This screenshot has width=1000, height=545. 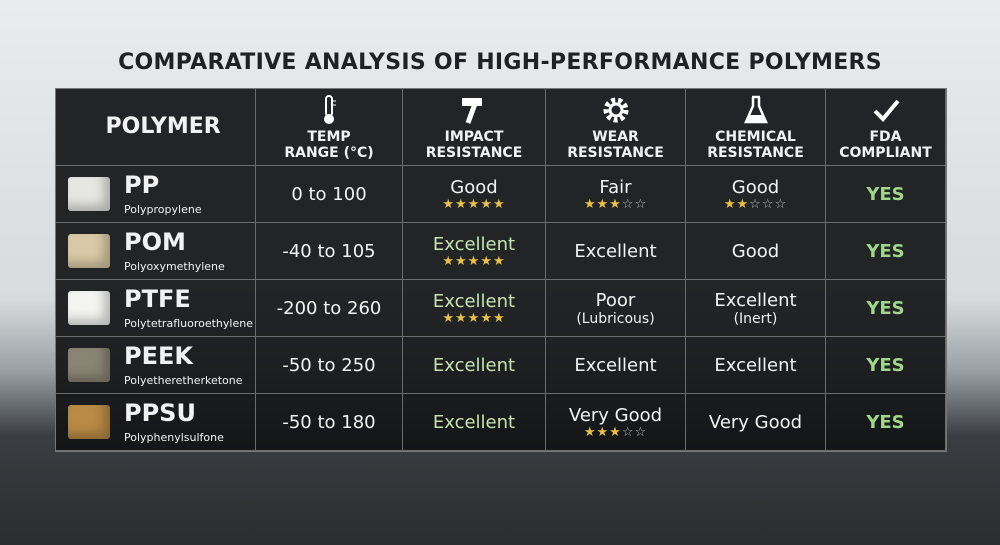 I want to click on cell-text: 0 to 100, so click(x=329, y=194).